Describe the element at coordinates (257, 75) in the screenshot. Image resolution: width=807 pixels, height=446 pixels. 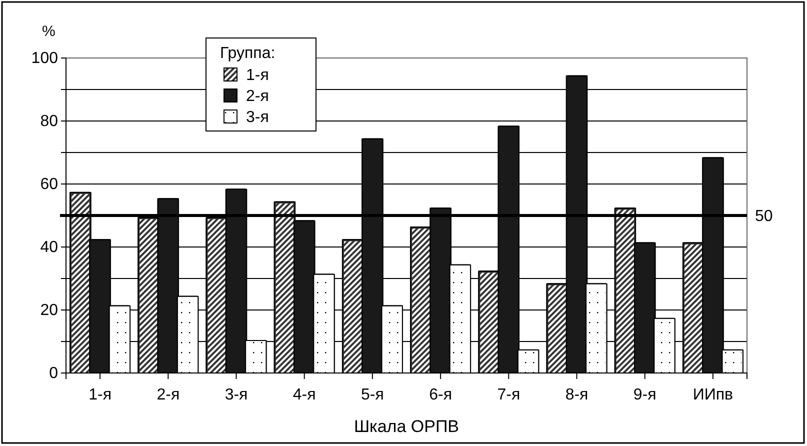
I see `legend-label: 1-я` at that location.